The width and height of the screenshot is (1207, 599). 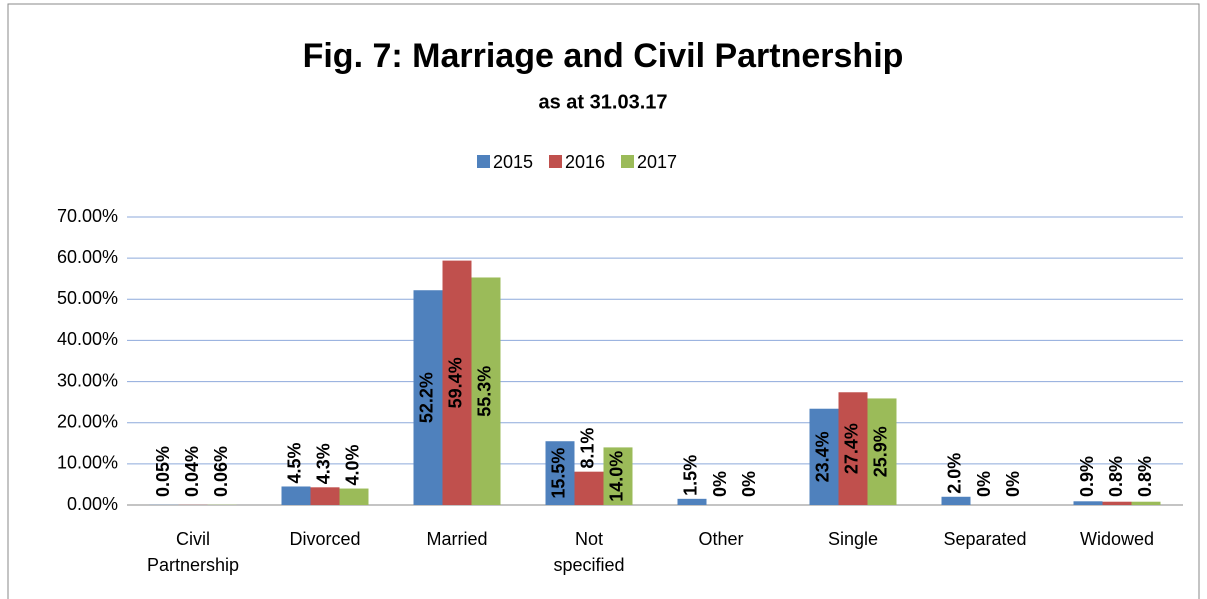 What do you see at coordinates (87, 216) in the screenshot?
I see `y-tick-label: 70.00%` at bounding box center [87, 216].